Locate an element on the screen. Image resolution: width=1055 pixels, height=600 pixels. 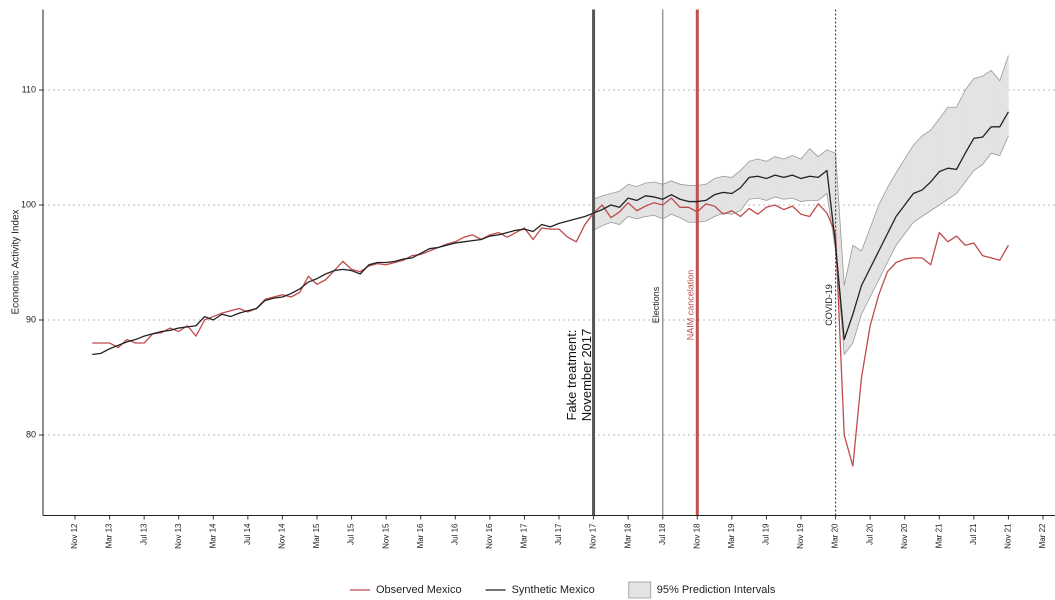
x-tick-label: Jul 19 is located at coordinates (766, 534).